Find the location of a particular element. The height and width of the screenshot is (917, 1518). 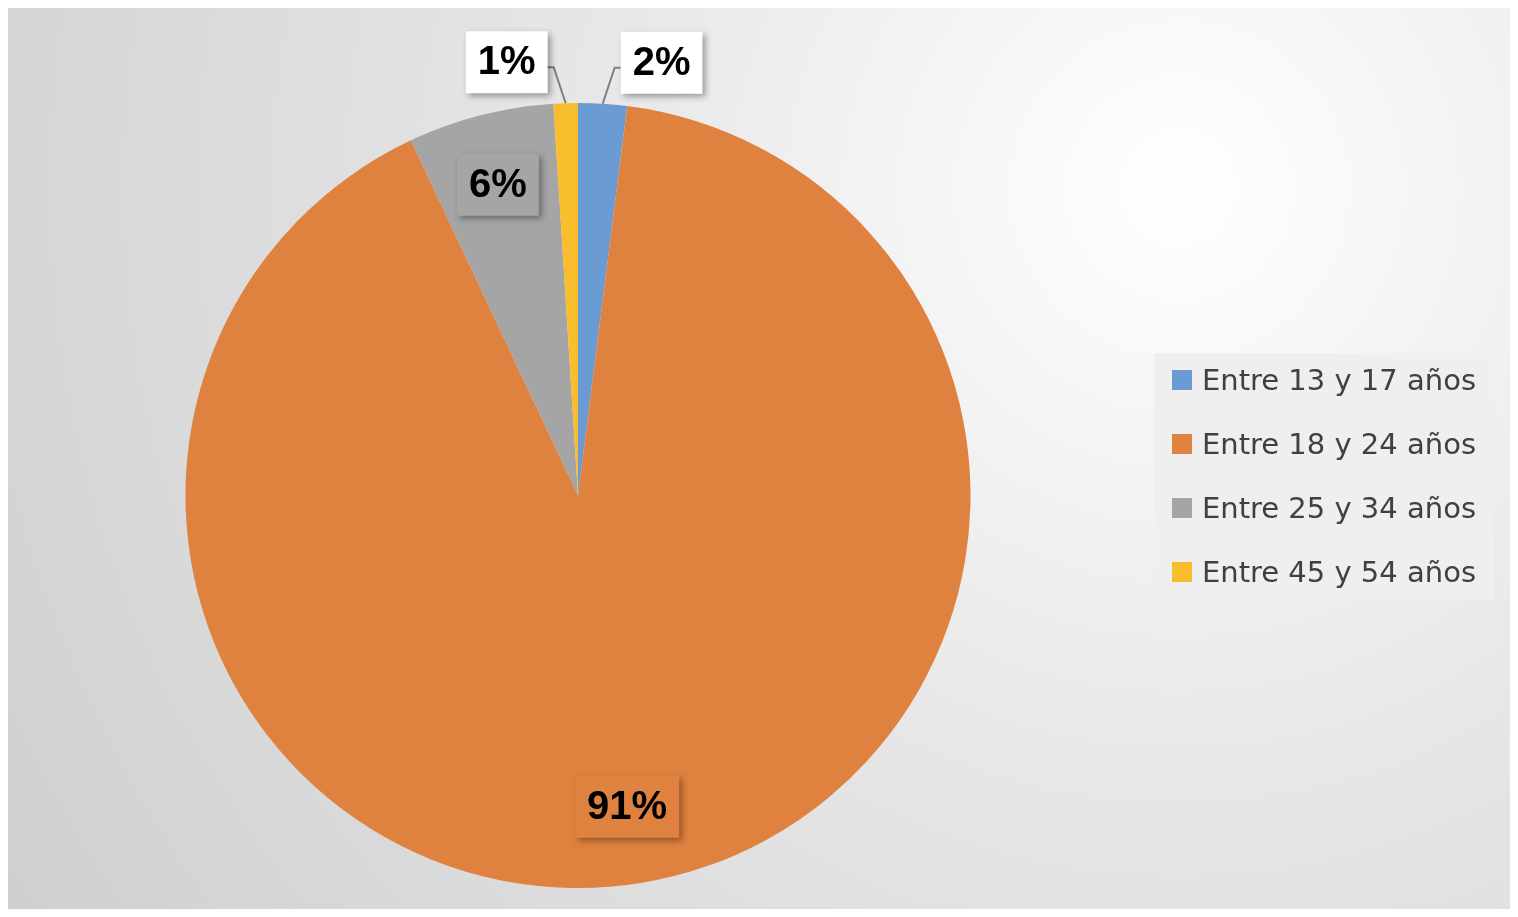

legend-label: Entre 45 y 54 años is located at coordinates (1338, 572).